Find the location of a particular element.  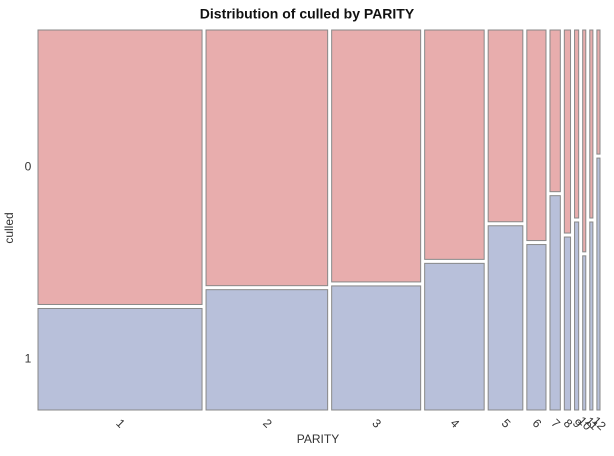

x-tick-label: 7 is located at coordinates (555, 423).